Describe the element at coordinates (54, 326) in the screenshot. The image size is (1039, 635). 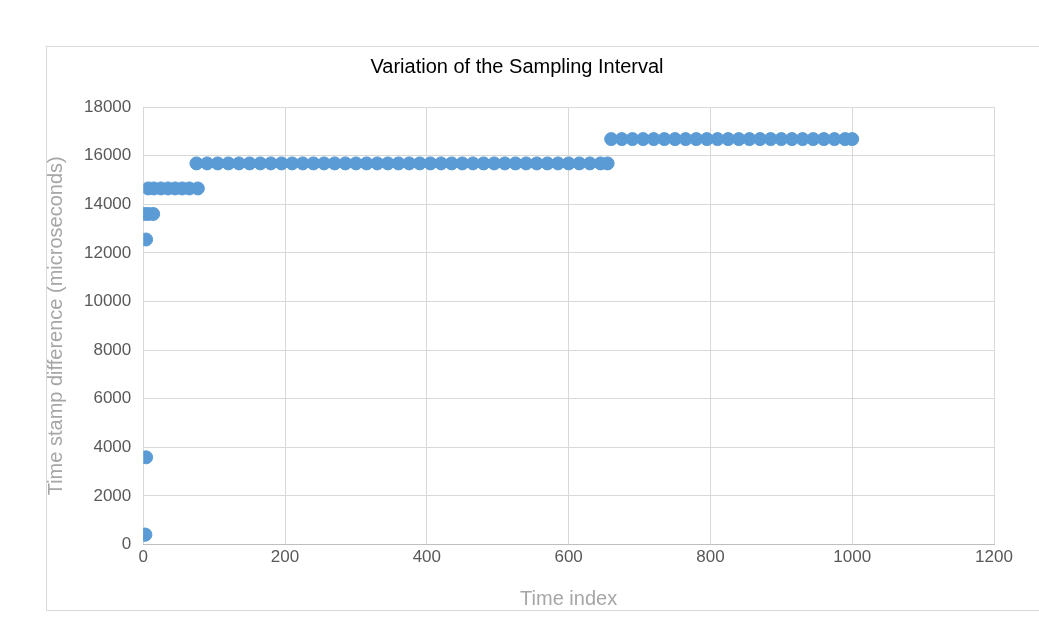
I see `y-axis-title: Time stamp difference (microseconds)` at that location.